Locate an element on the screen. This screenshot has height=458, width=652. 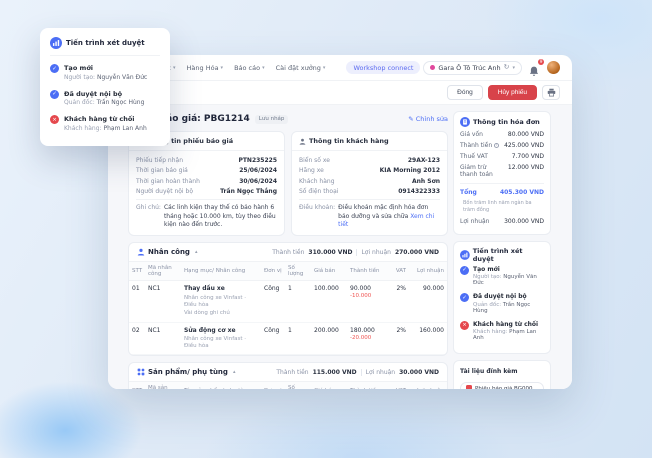
invoice-label: Giá vốn is located at coordinates (471, 134).